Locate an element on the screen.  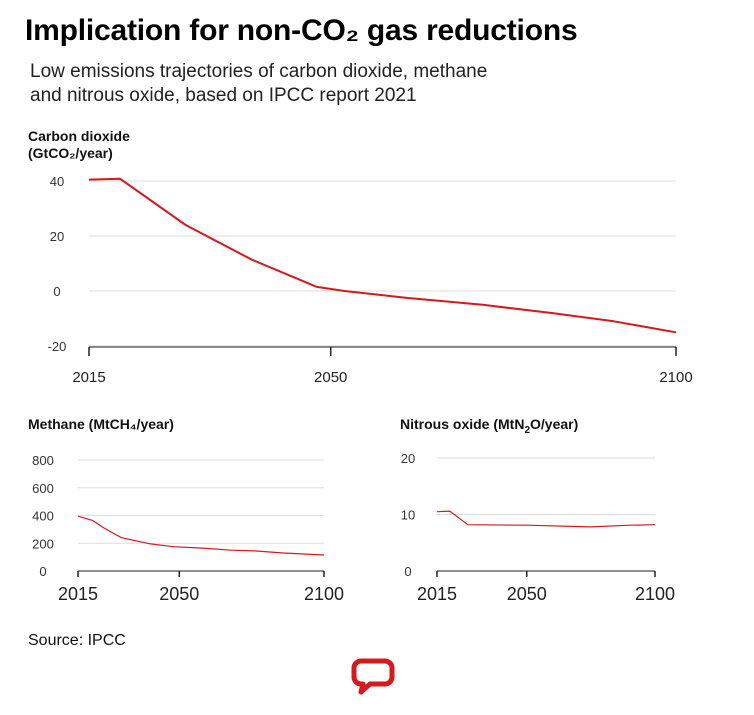
n2o-x-tick-label: 2050 is located at coordinates (527, 594).